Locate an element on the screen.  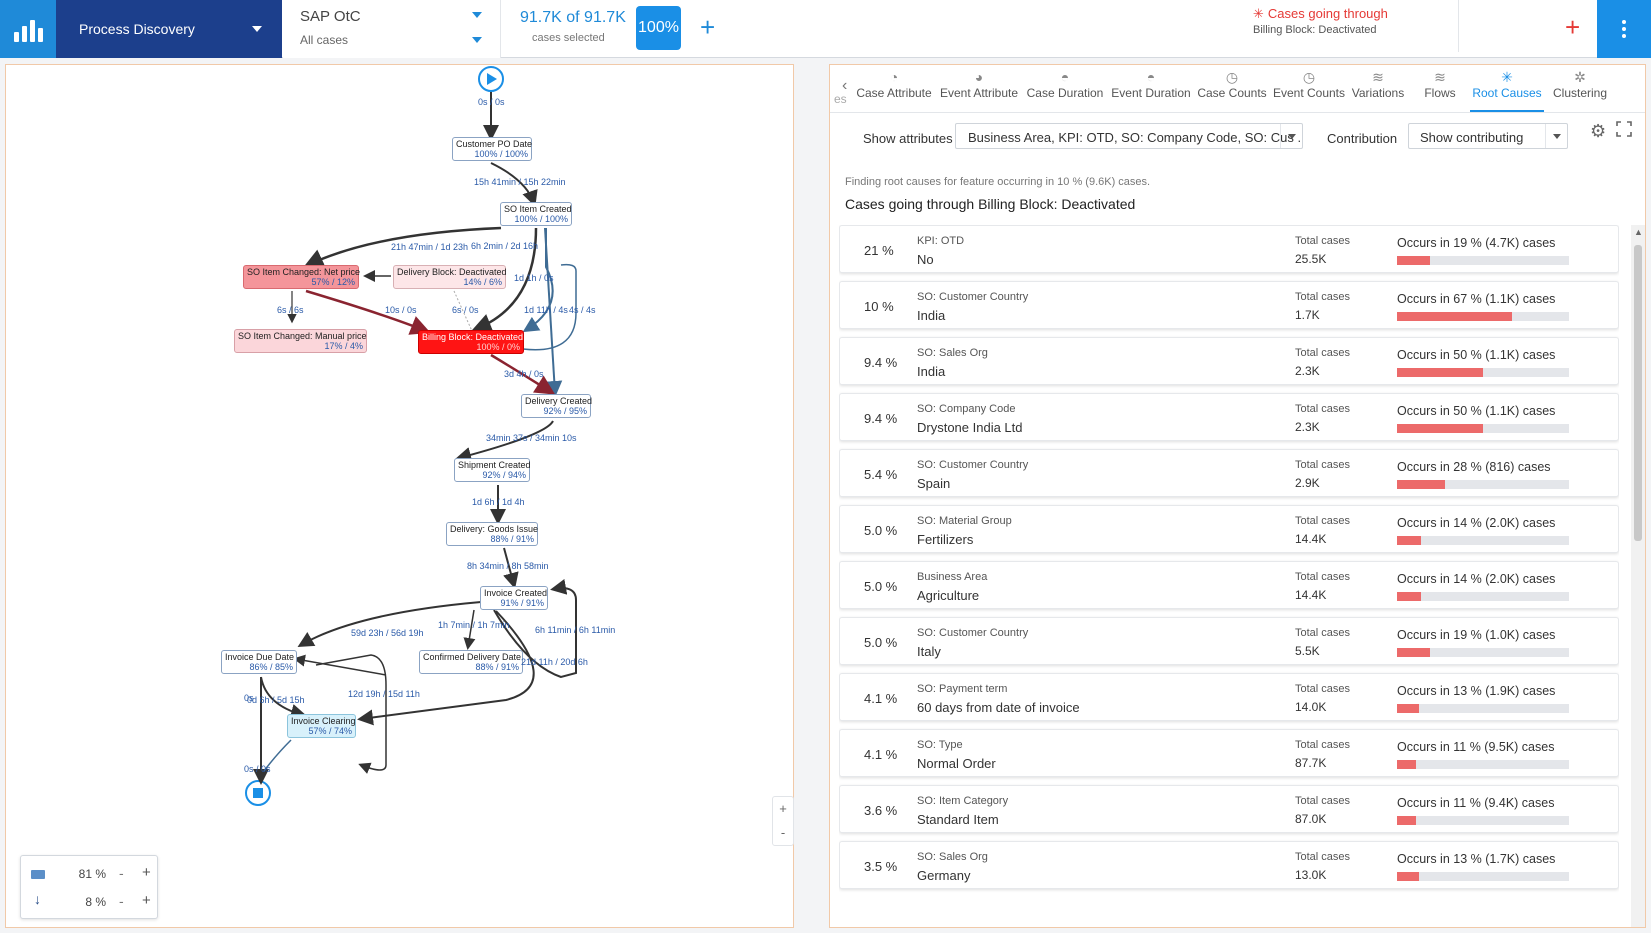
scroll-up-icon: ▲ is located at coordinates (1638, 232).